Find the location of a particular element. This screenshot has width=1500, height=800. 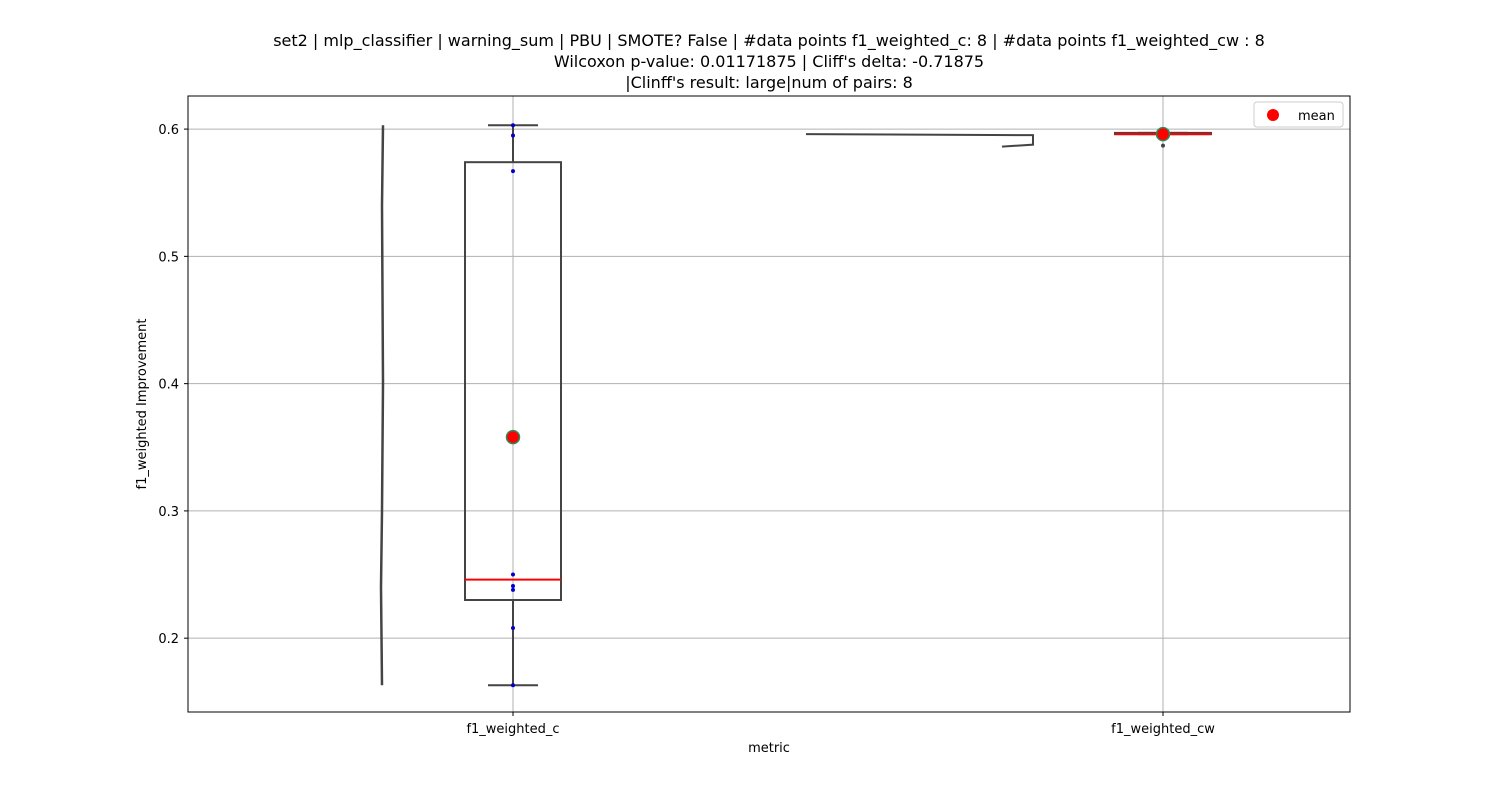

legend-marker-mean is located at coordinates (1273, 115).